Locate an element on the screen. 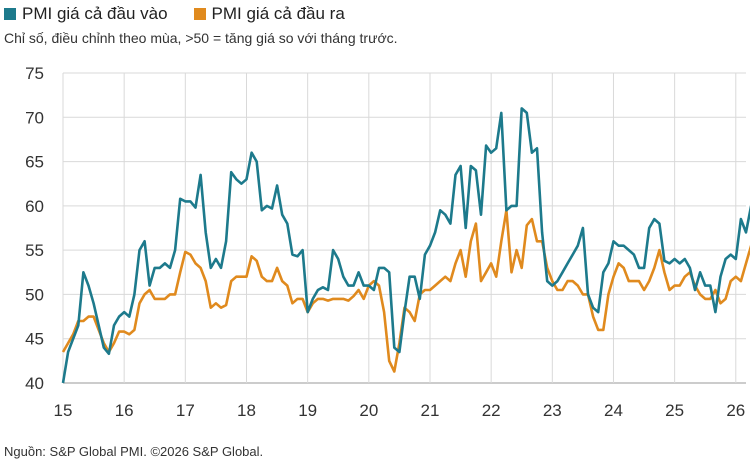 The height and width of the screenshot is (467, 750). y-tick-label: 50 is located at coordinates (34, 294).